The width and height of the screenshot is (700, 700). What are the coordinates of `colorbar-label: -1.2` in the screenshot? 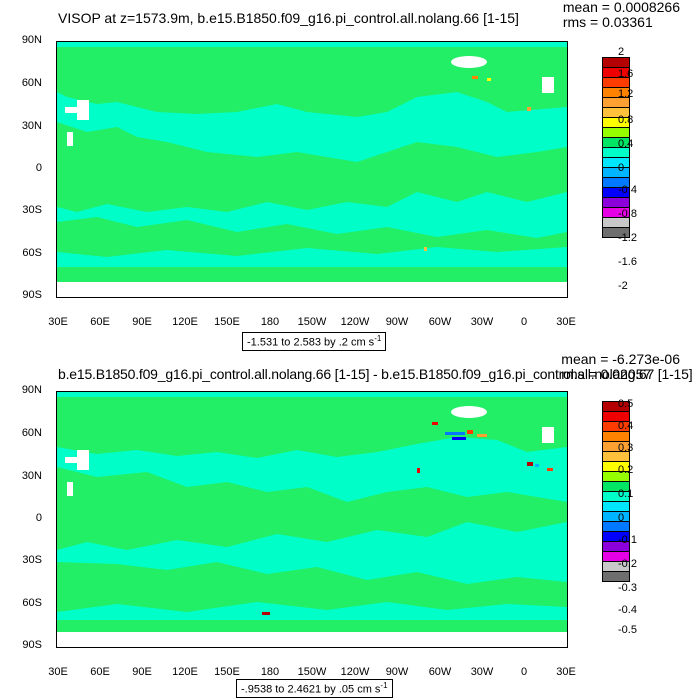 It's located at (627, 238).